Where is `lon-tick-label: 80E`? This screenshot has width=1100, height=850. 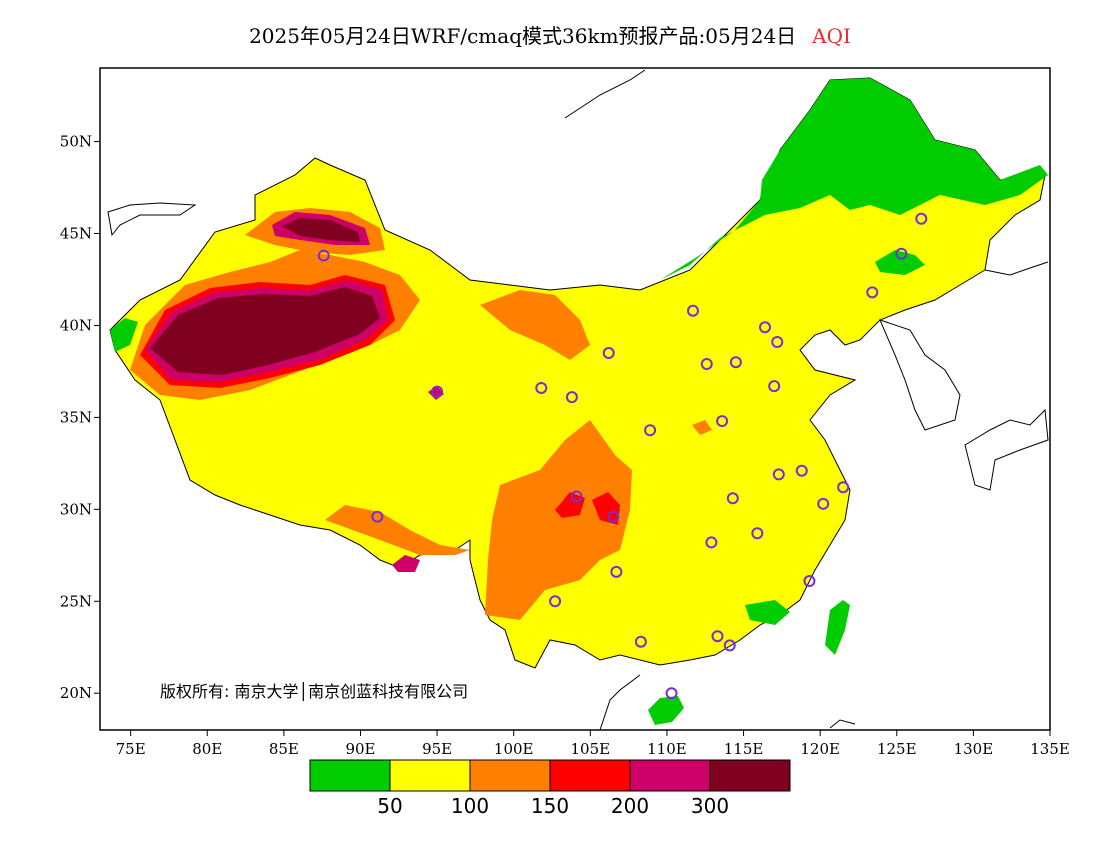
lon-tick-label: 80E is located at coordinates (207, 749).